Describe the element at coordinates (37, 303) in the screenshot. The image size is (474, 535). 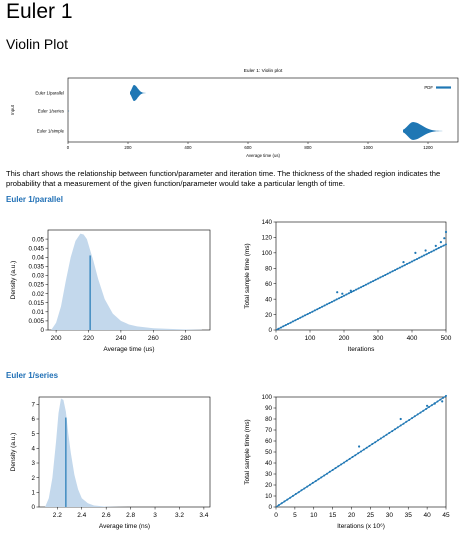
I see `y-tick-label: 0.015` at that location.